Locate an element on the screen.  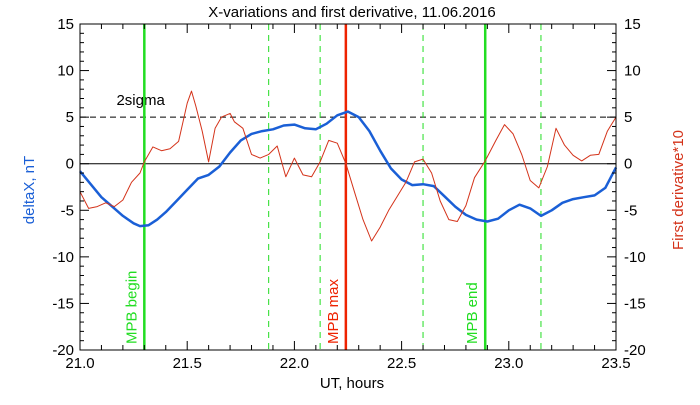
marker-label-1: MPB max is located at coordinates (333, 311).